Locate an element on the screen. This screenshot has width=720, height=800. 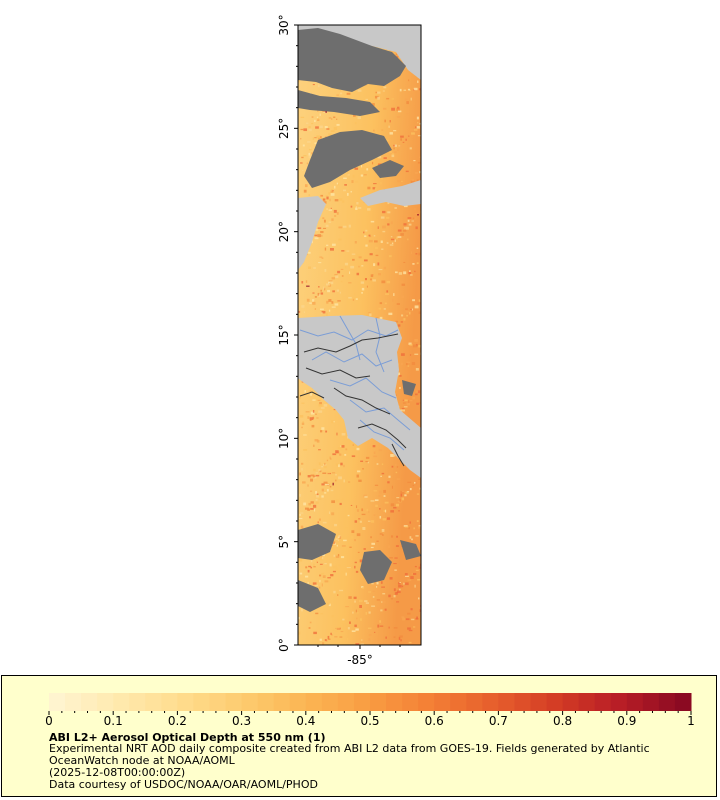
land-north is located at coordinates (359, 52).